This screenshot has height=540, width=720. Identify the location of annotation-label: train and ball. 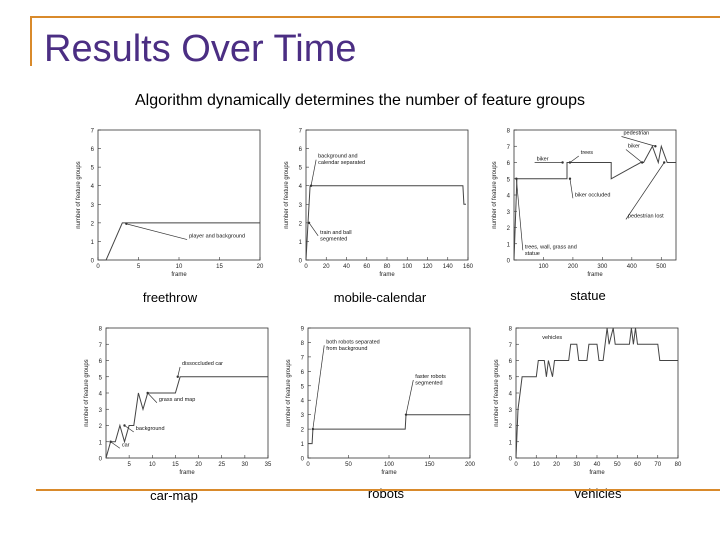
(336, 233).